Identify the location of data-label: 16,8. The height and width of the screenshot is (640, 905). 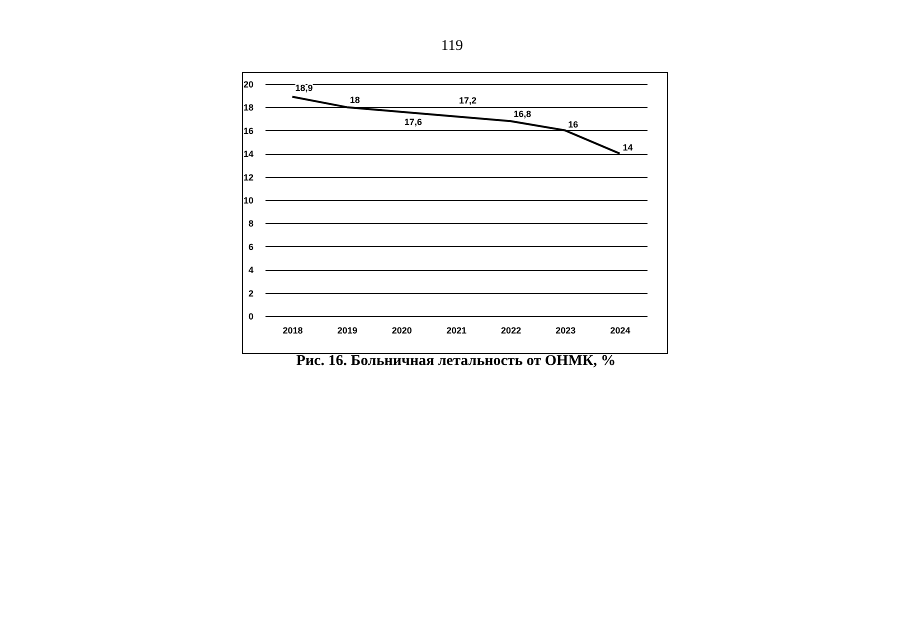
(523, 114).